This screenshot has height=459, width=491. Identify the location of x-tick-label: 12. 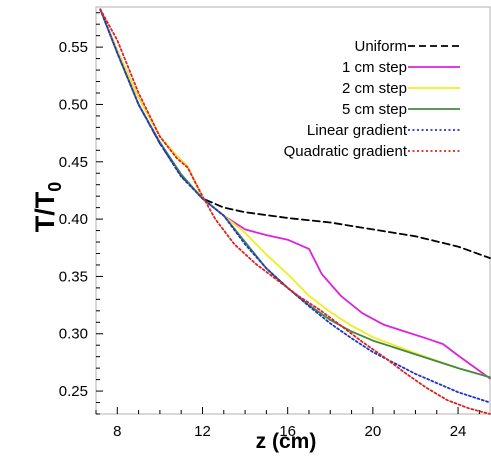
(202, 431).